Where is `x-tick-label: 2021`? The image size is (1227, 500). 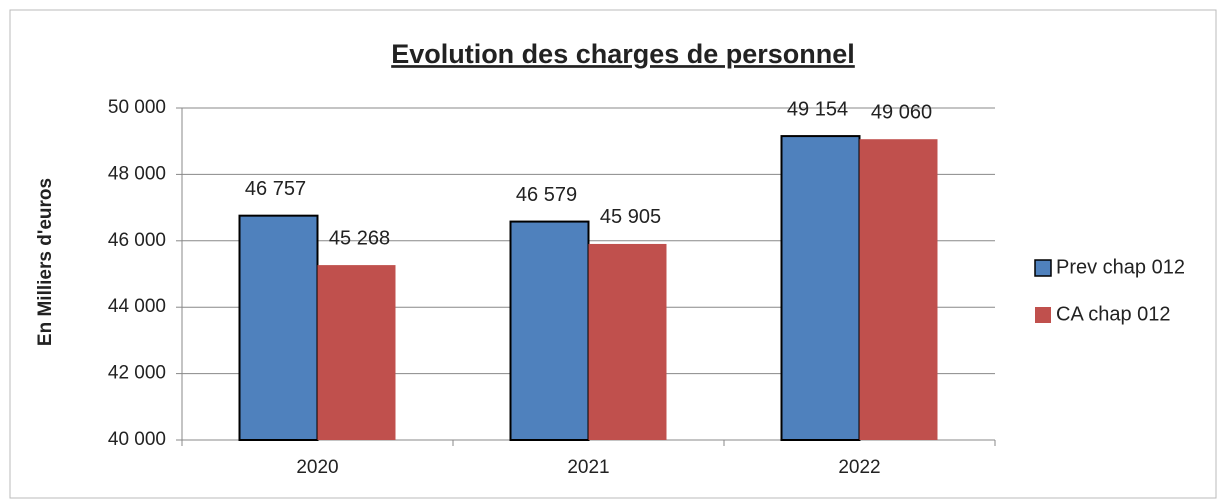 x-tick-label: 2021 is located at coordinates (588, 467).